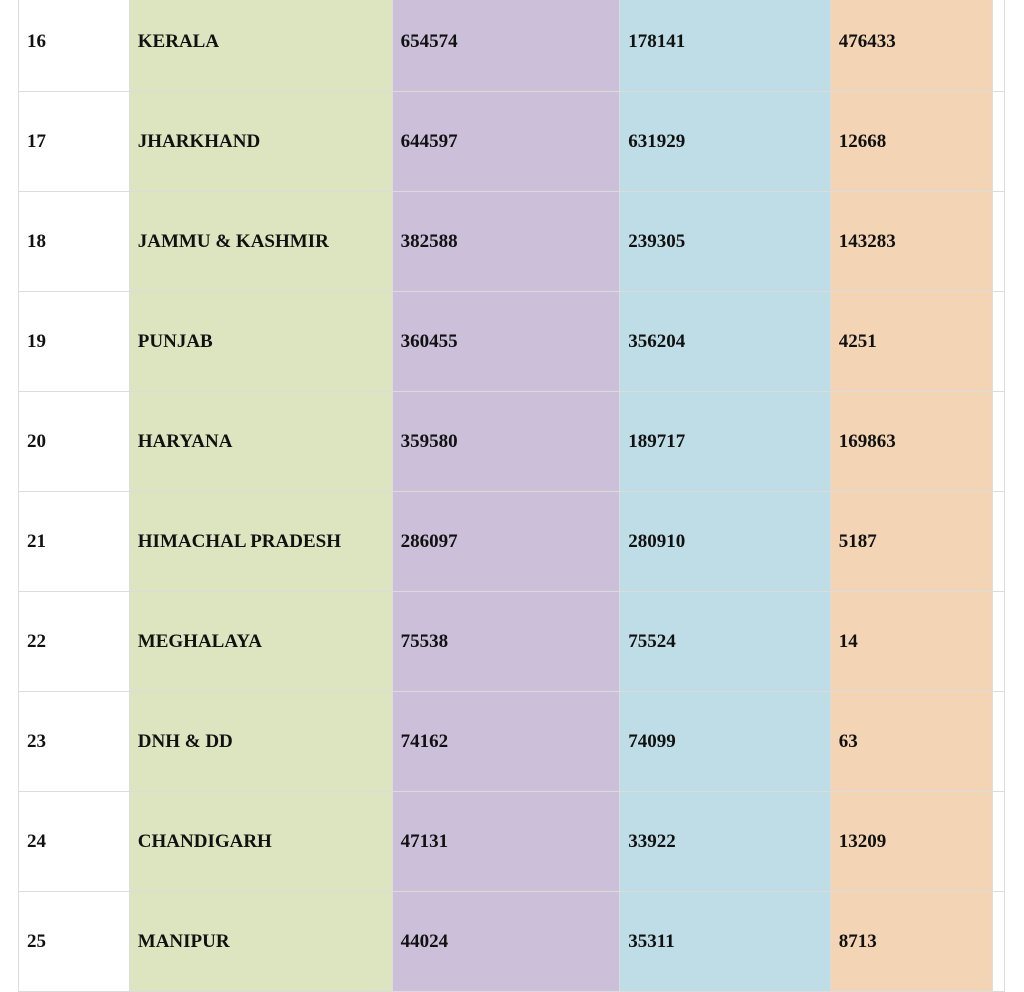 Image resolution: width=1024 pixels, height=992 pixels. I want to click on table-row: 20 HARYANA 359580 189717 169863, so click(512, 441).